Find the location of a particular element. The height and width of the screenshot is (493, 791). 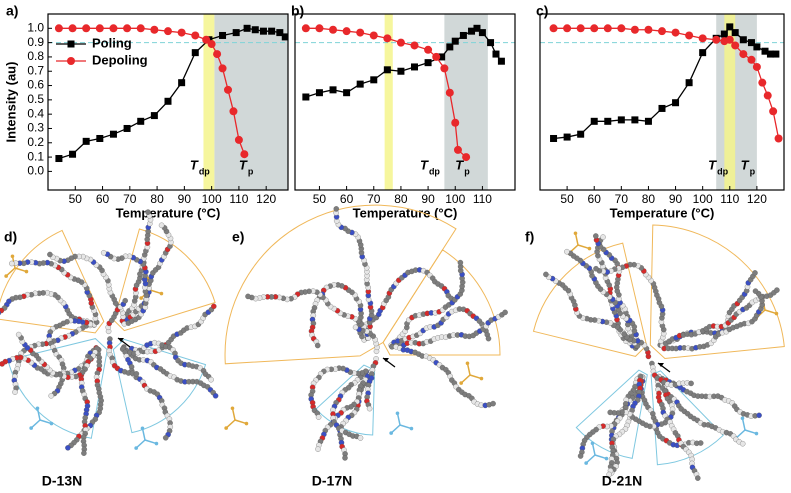

dendron-outline is located at coordinates (611, 414).